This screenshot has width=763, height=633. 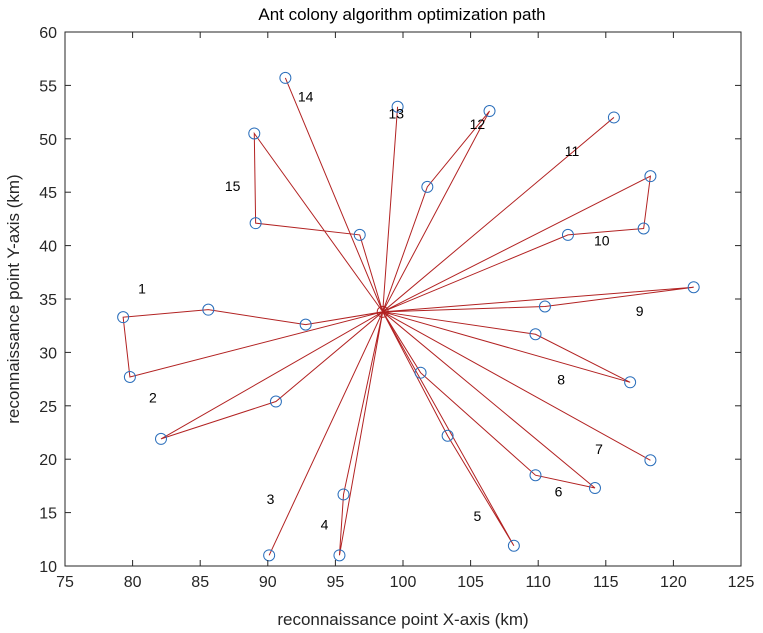 What do you see at coordinates (336, 582) in the screenshot?
I see `x-tick-label: 95` at bounding box center [336, 582].